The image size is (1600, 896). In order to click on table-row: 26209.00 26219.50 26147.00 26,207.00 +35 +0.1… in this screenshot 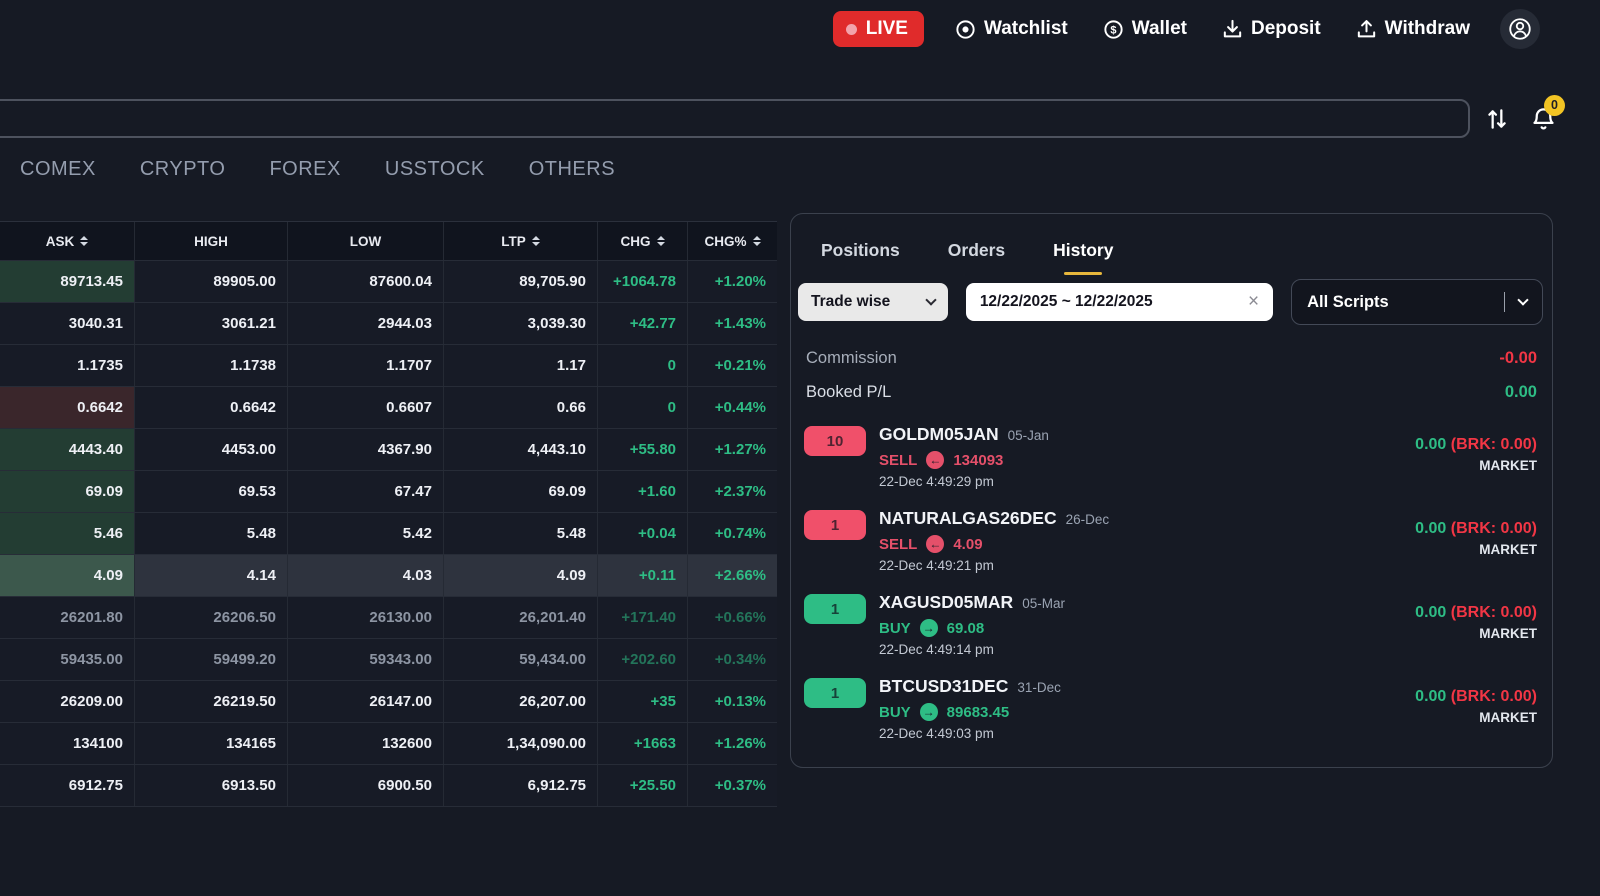, I will do `click(388, 702)`.